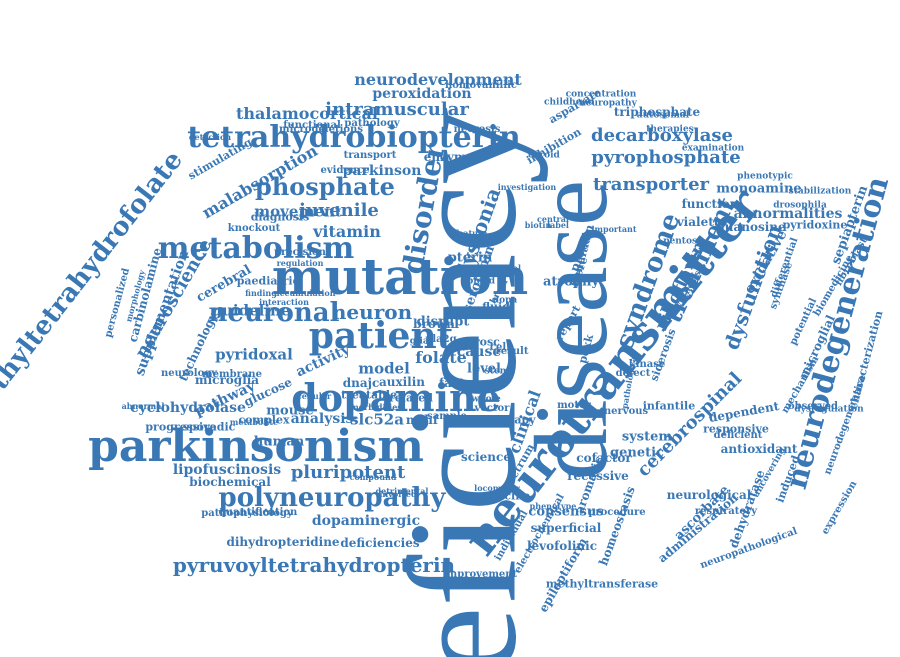 The image size is (900, 657). I want to click on word-homovanillic: homovanillic, so click(481, 85).